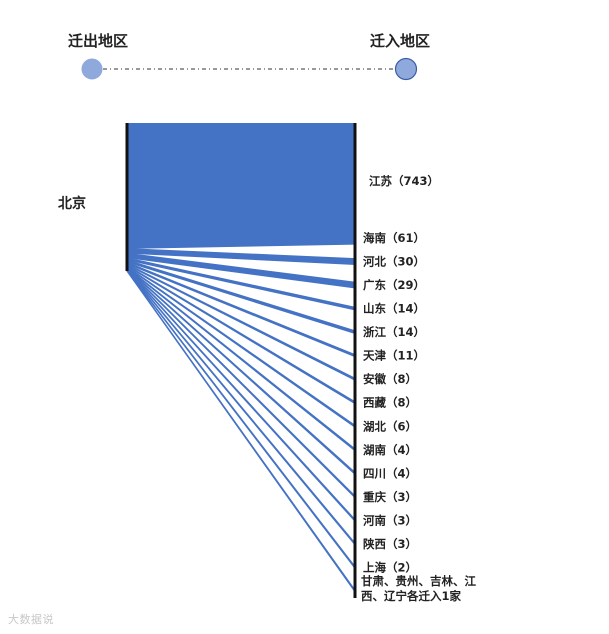  I want to click on target-label: 西、辽宁各迁入1家, so click(411, 596).